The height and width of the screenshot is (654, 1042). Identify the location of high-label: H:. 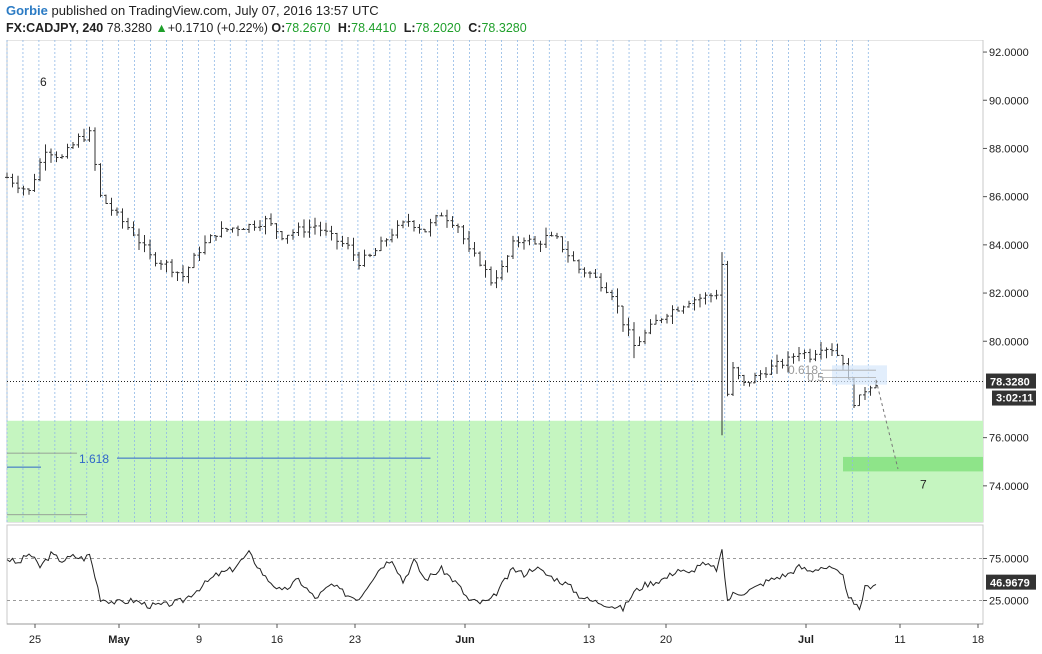
(344, 28).